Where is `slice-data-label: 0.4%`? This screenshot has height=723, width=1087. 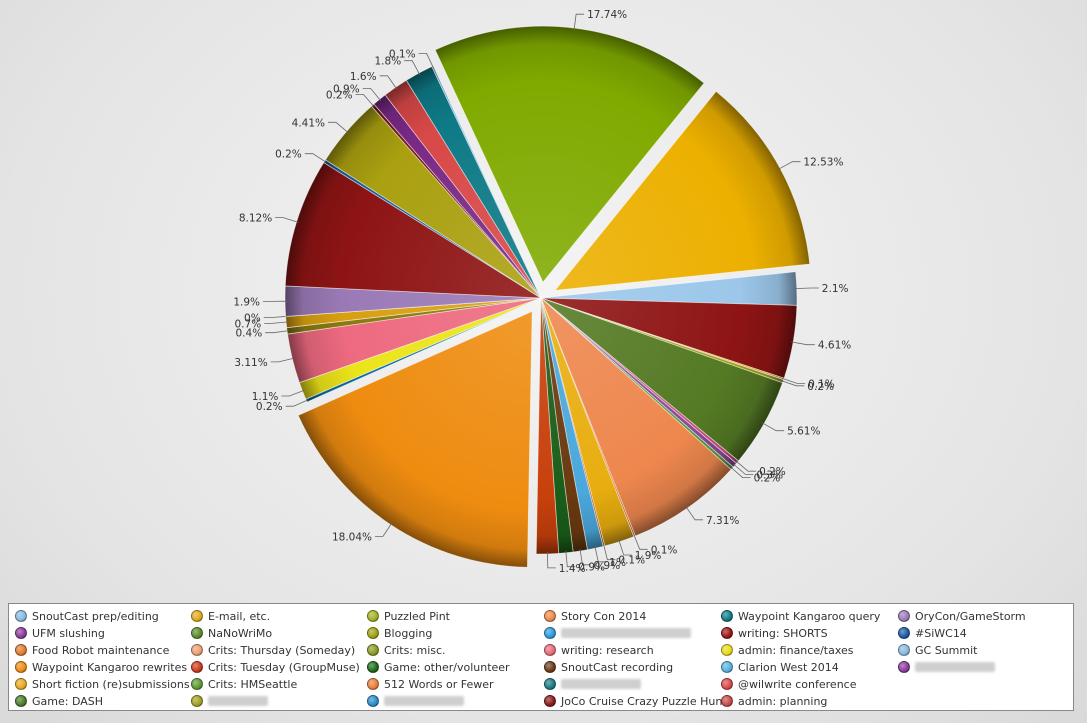 slice-data-label: 0.4% is located at coordinates (249, 334).